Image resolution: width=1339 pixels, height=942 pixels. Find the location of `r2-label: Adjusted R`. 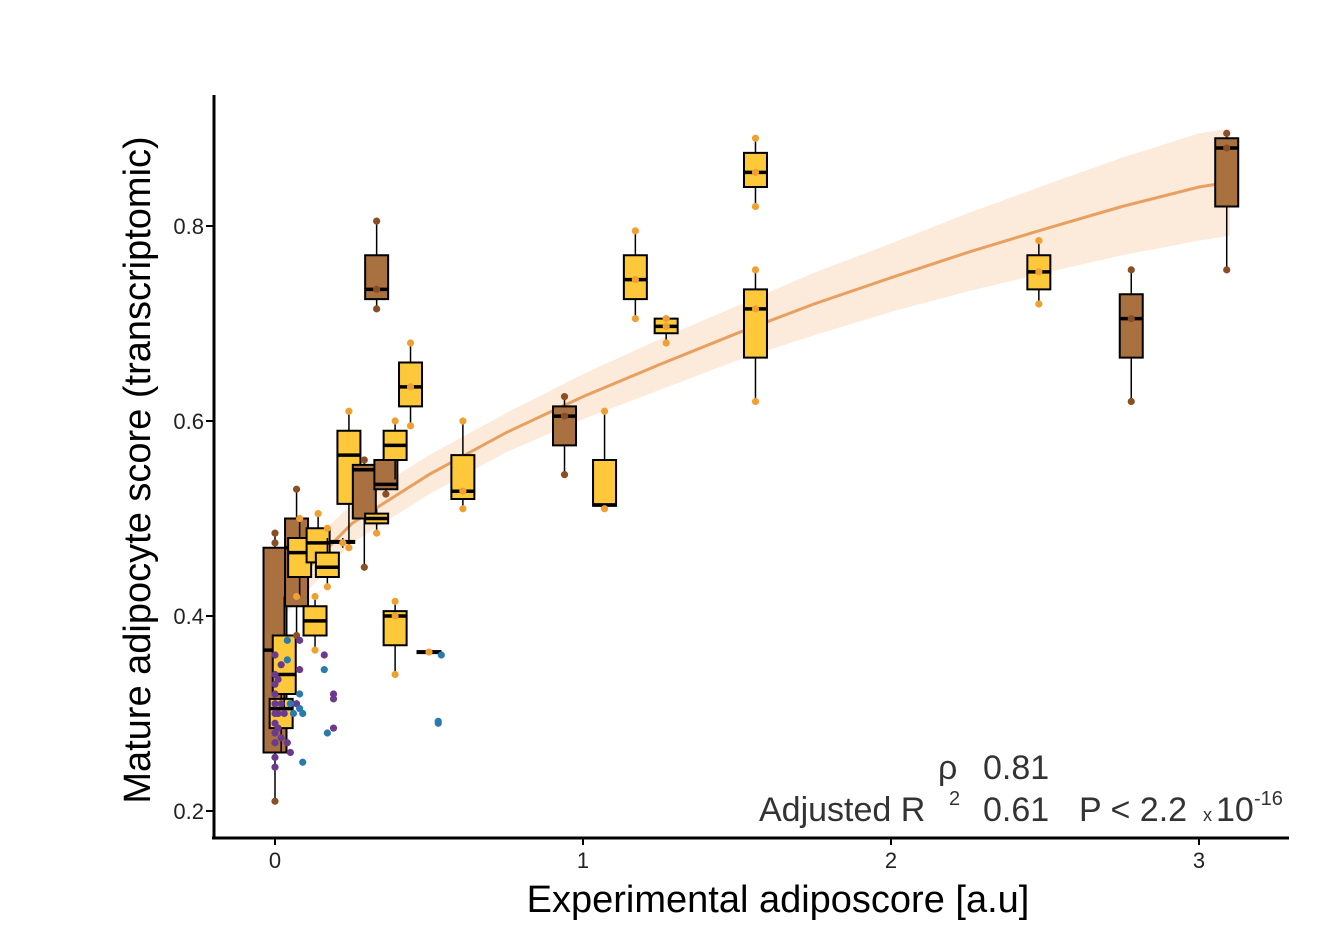

r2-label: Adjusted R is located at coordinates (842, 810).